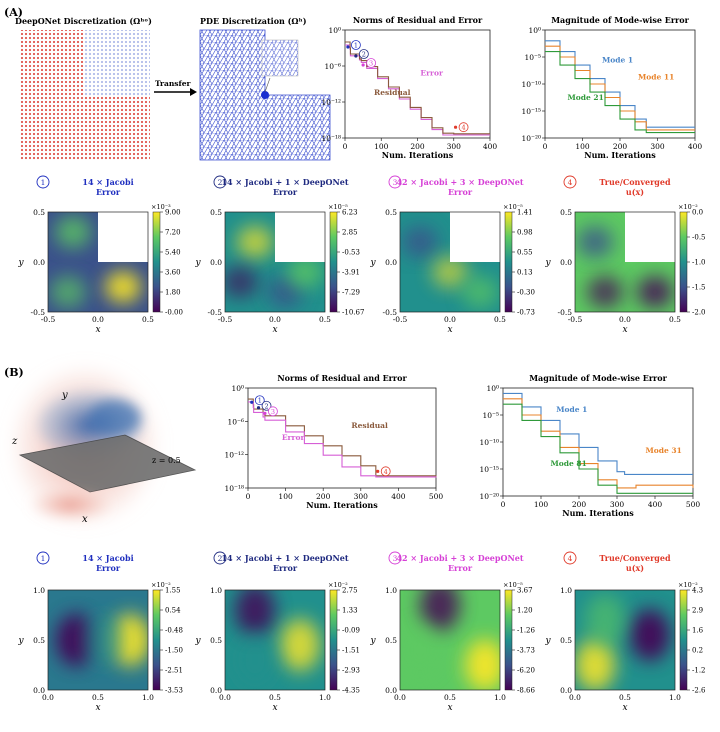 Image resolution: width=720 pixels, height=732 pixels. Describe the element at coordinates (351, 253) in the screenshot. I see `colorbar-tick-label: -0.53` at that location.